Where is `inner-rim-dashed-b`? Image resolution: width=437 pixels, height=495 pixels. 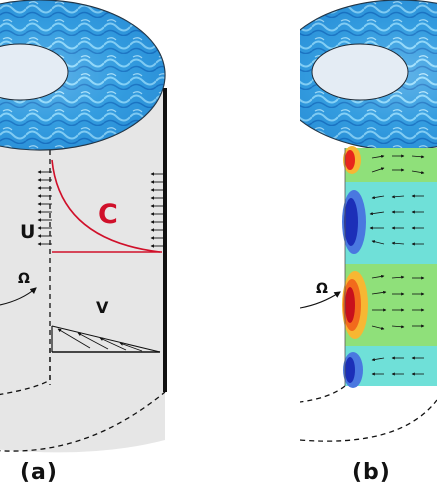 inner-rim-dashed-b is located at coordinates (323, 394).